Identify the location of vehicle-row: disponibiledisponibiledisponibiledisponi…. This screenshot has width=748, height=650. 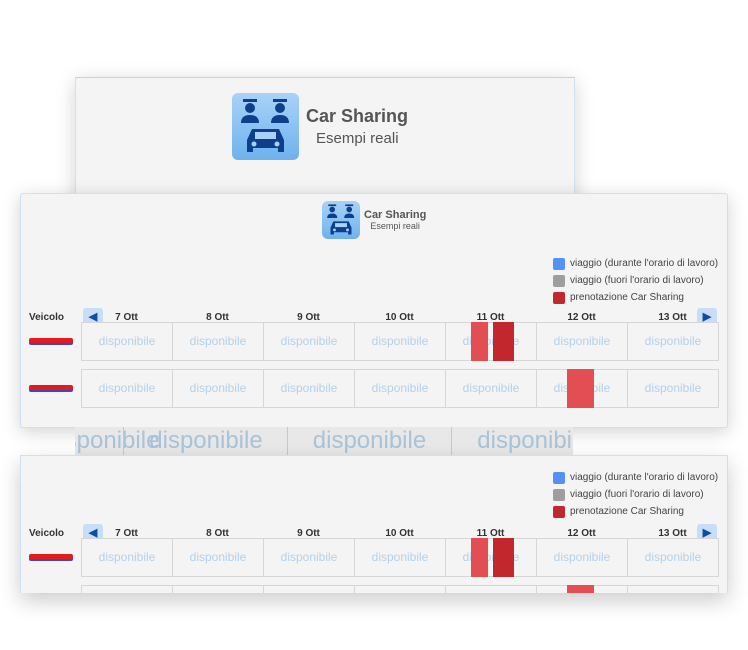
(374, 589).